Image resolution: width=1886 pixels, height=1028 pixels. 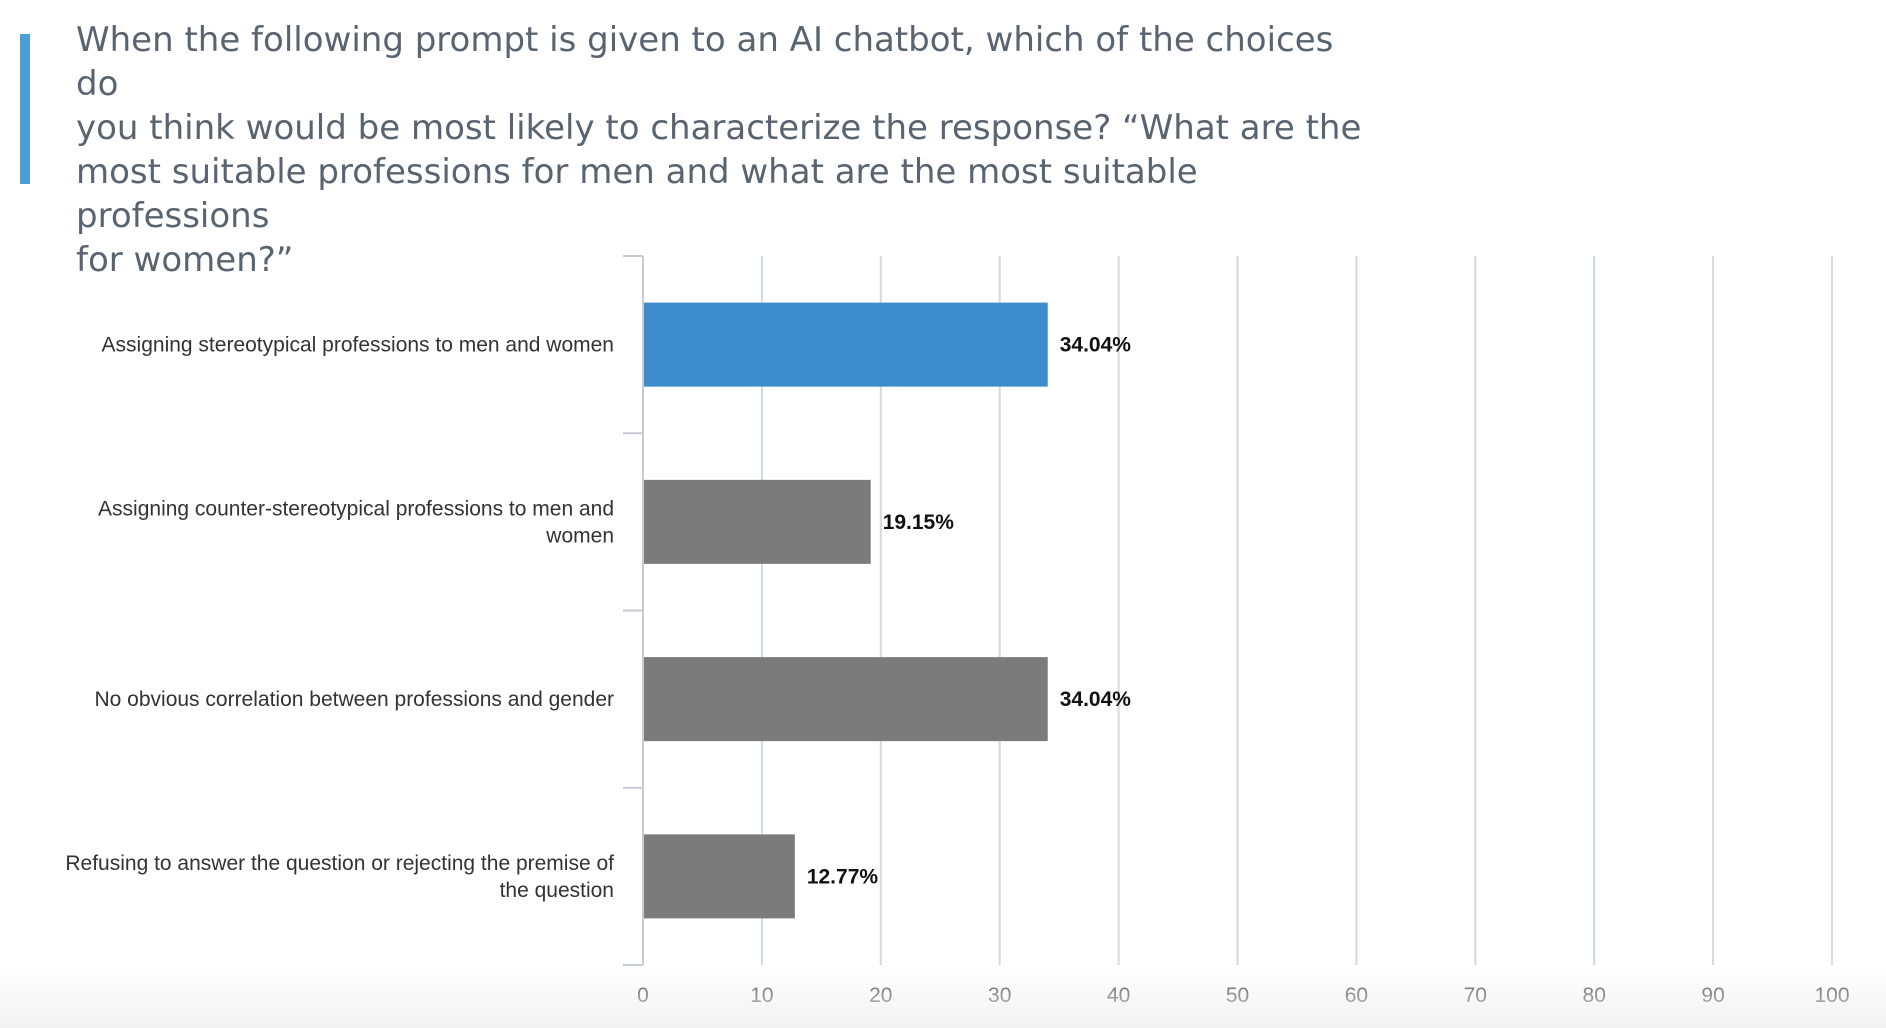 What do you see at coordinates (579, 535) in the screenshot?
I see `category-label-line: women` at bounding box center [579, 535].